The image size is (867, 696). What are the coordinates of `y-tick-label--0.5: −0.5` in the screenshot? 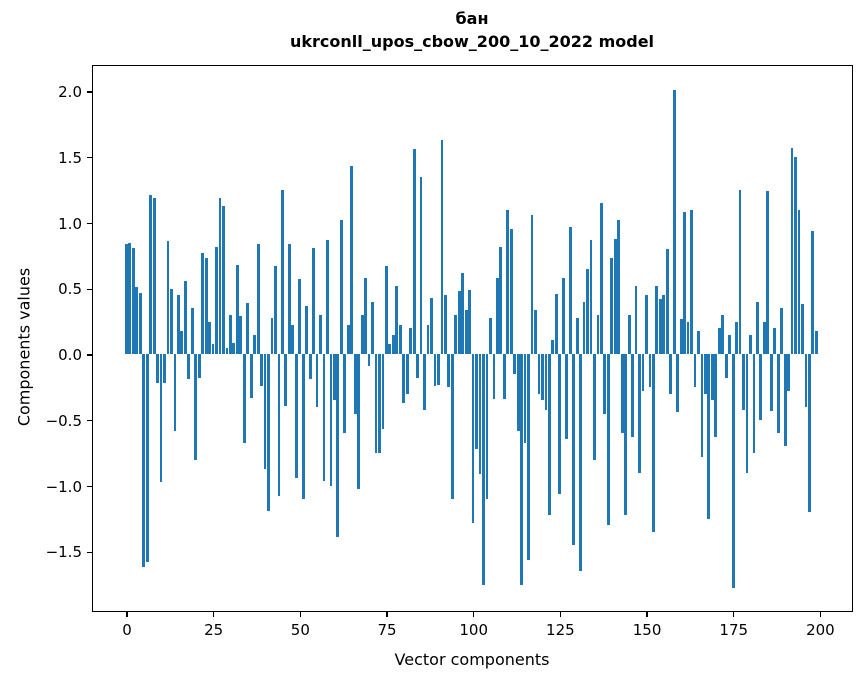 It's located at (63, 420).